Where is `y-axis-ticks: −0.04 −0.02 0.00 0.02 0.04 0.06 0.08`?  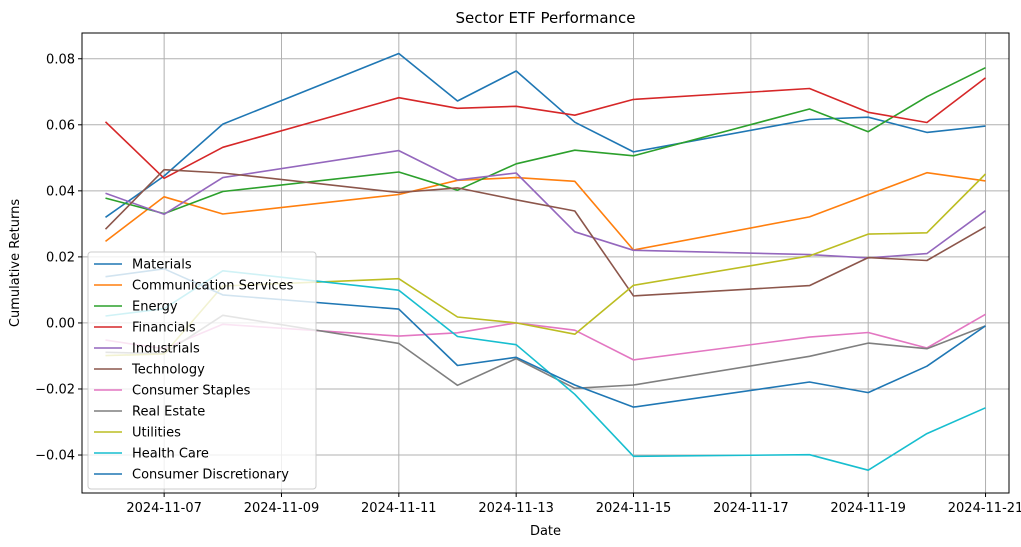
y-axis-ticks: −0.04 −0.02 0.00 0.02 0.04 0.06 0.08 is located at coordinates (58, 258).